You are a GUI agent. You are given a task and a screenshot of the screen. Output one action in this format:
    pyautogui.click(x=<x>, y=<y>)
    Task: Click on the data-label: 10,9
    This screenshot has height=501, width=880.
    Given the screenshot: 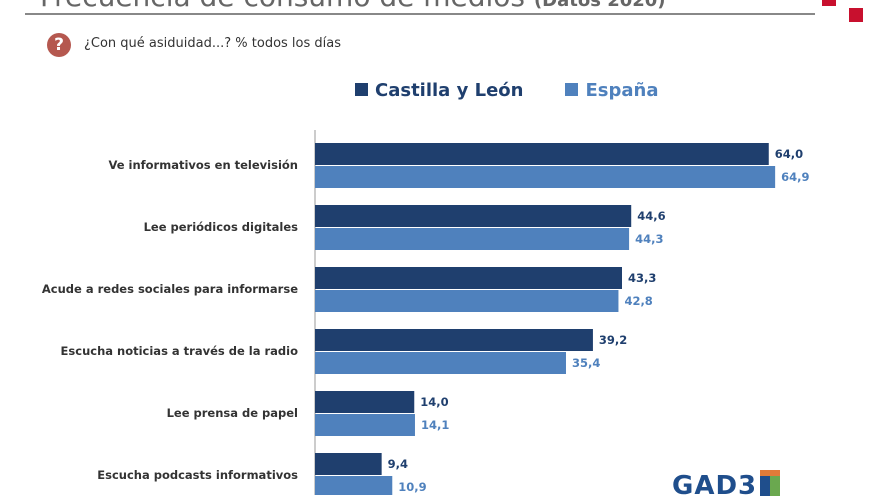 What is the action you would take?
    pyautogui.click(x=412, y=487)
    